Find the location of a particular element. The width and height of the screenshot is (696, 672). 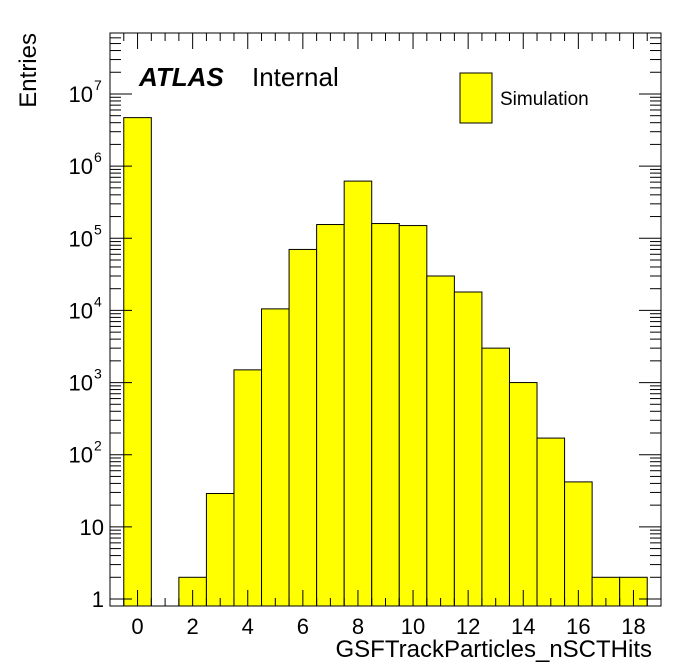

x-tick-label: 16 is located at coordinates (578, 626).